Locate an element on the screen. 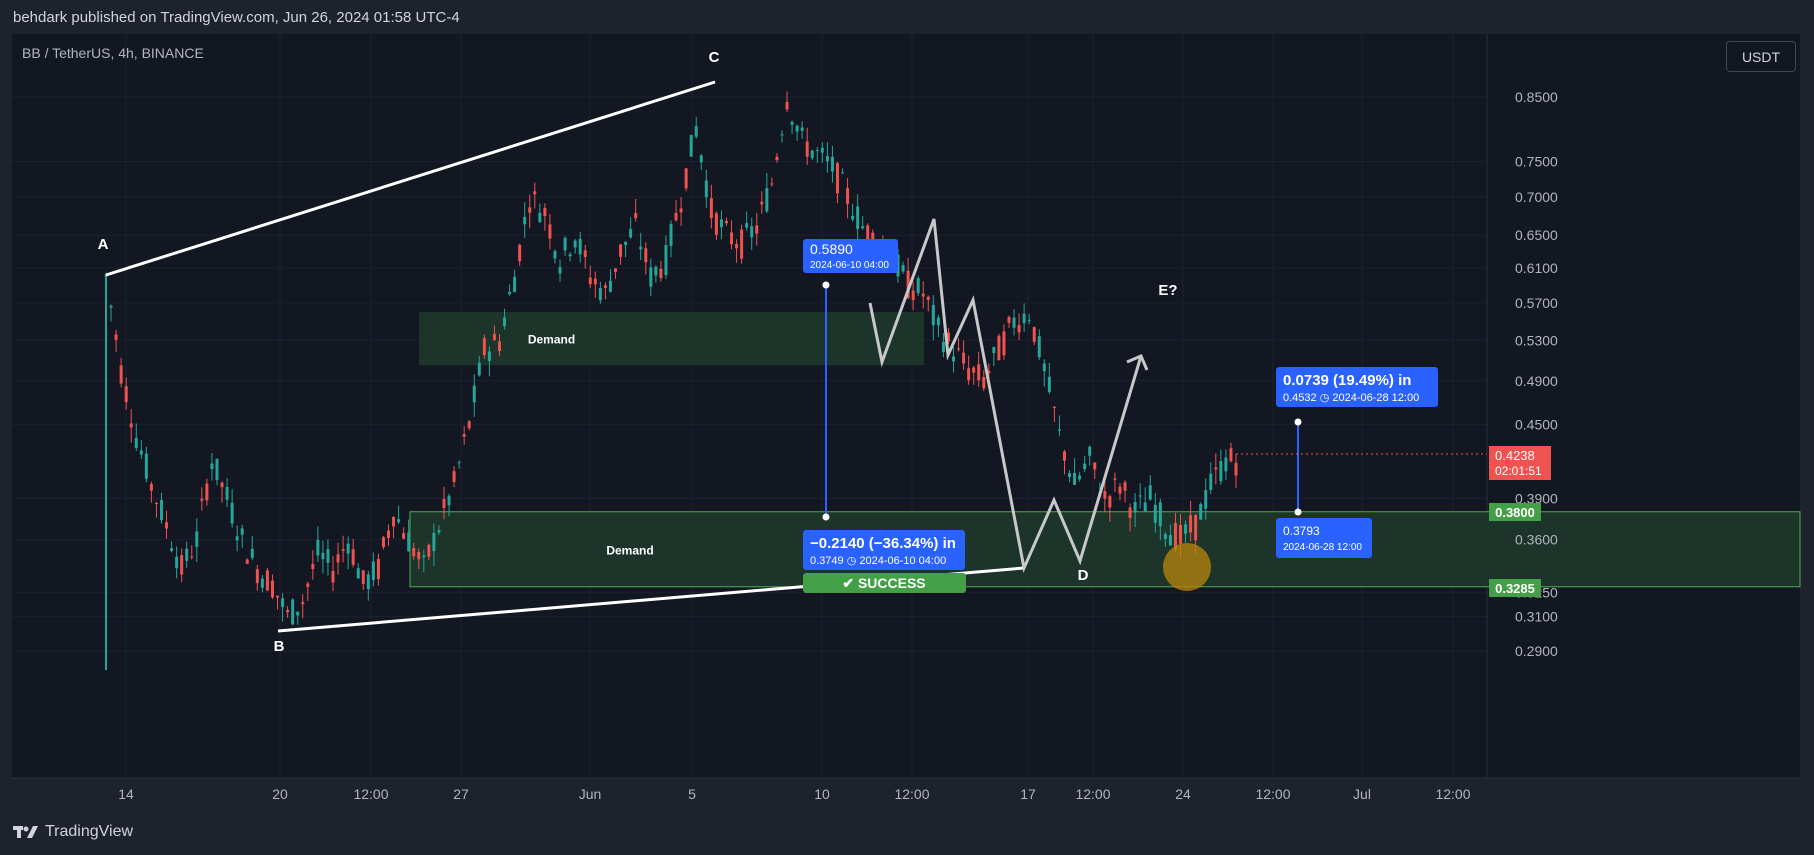  x-tick-label: Jun is located at coordinates (590, 794).